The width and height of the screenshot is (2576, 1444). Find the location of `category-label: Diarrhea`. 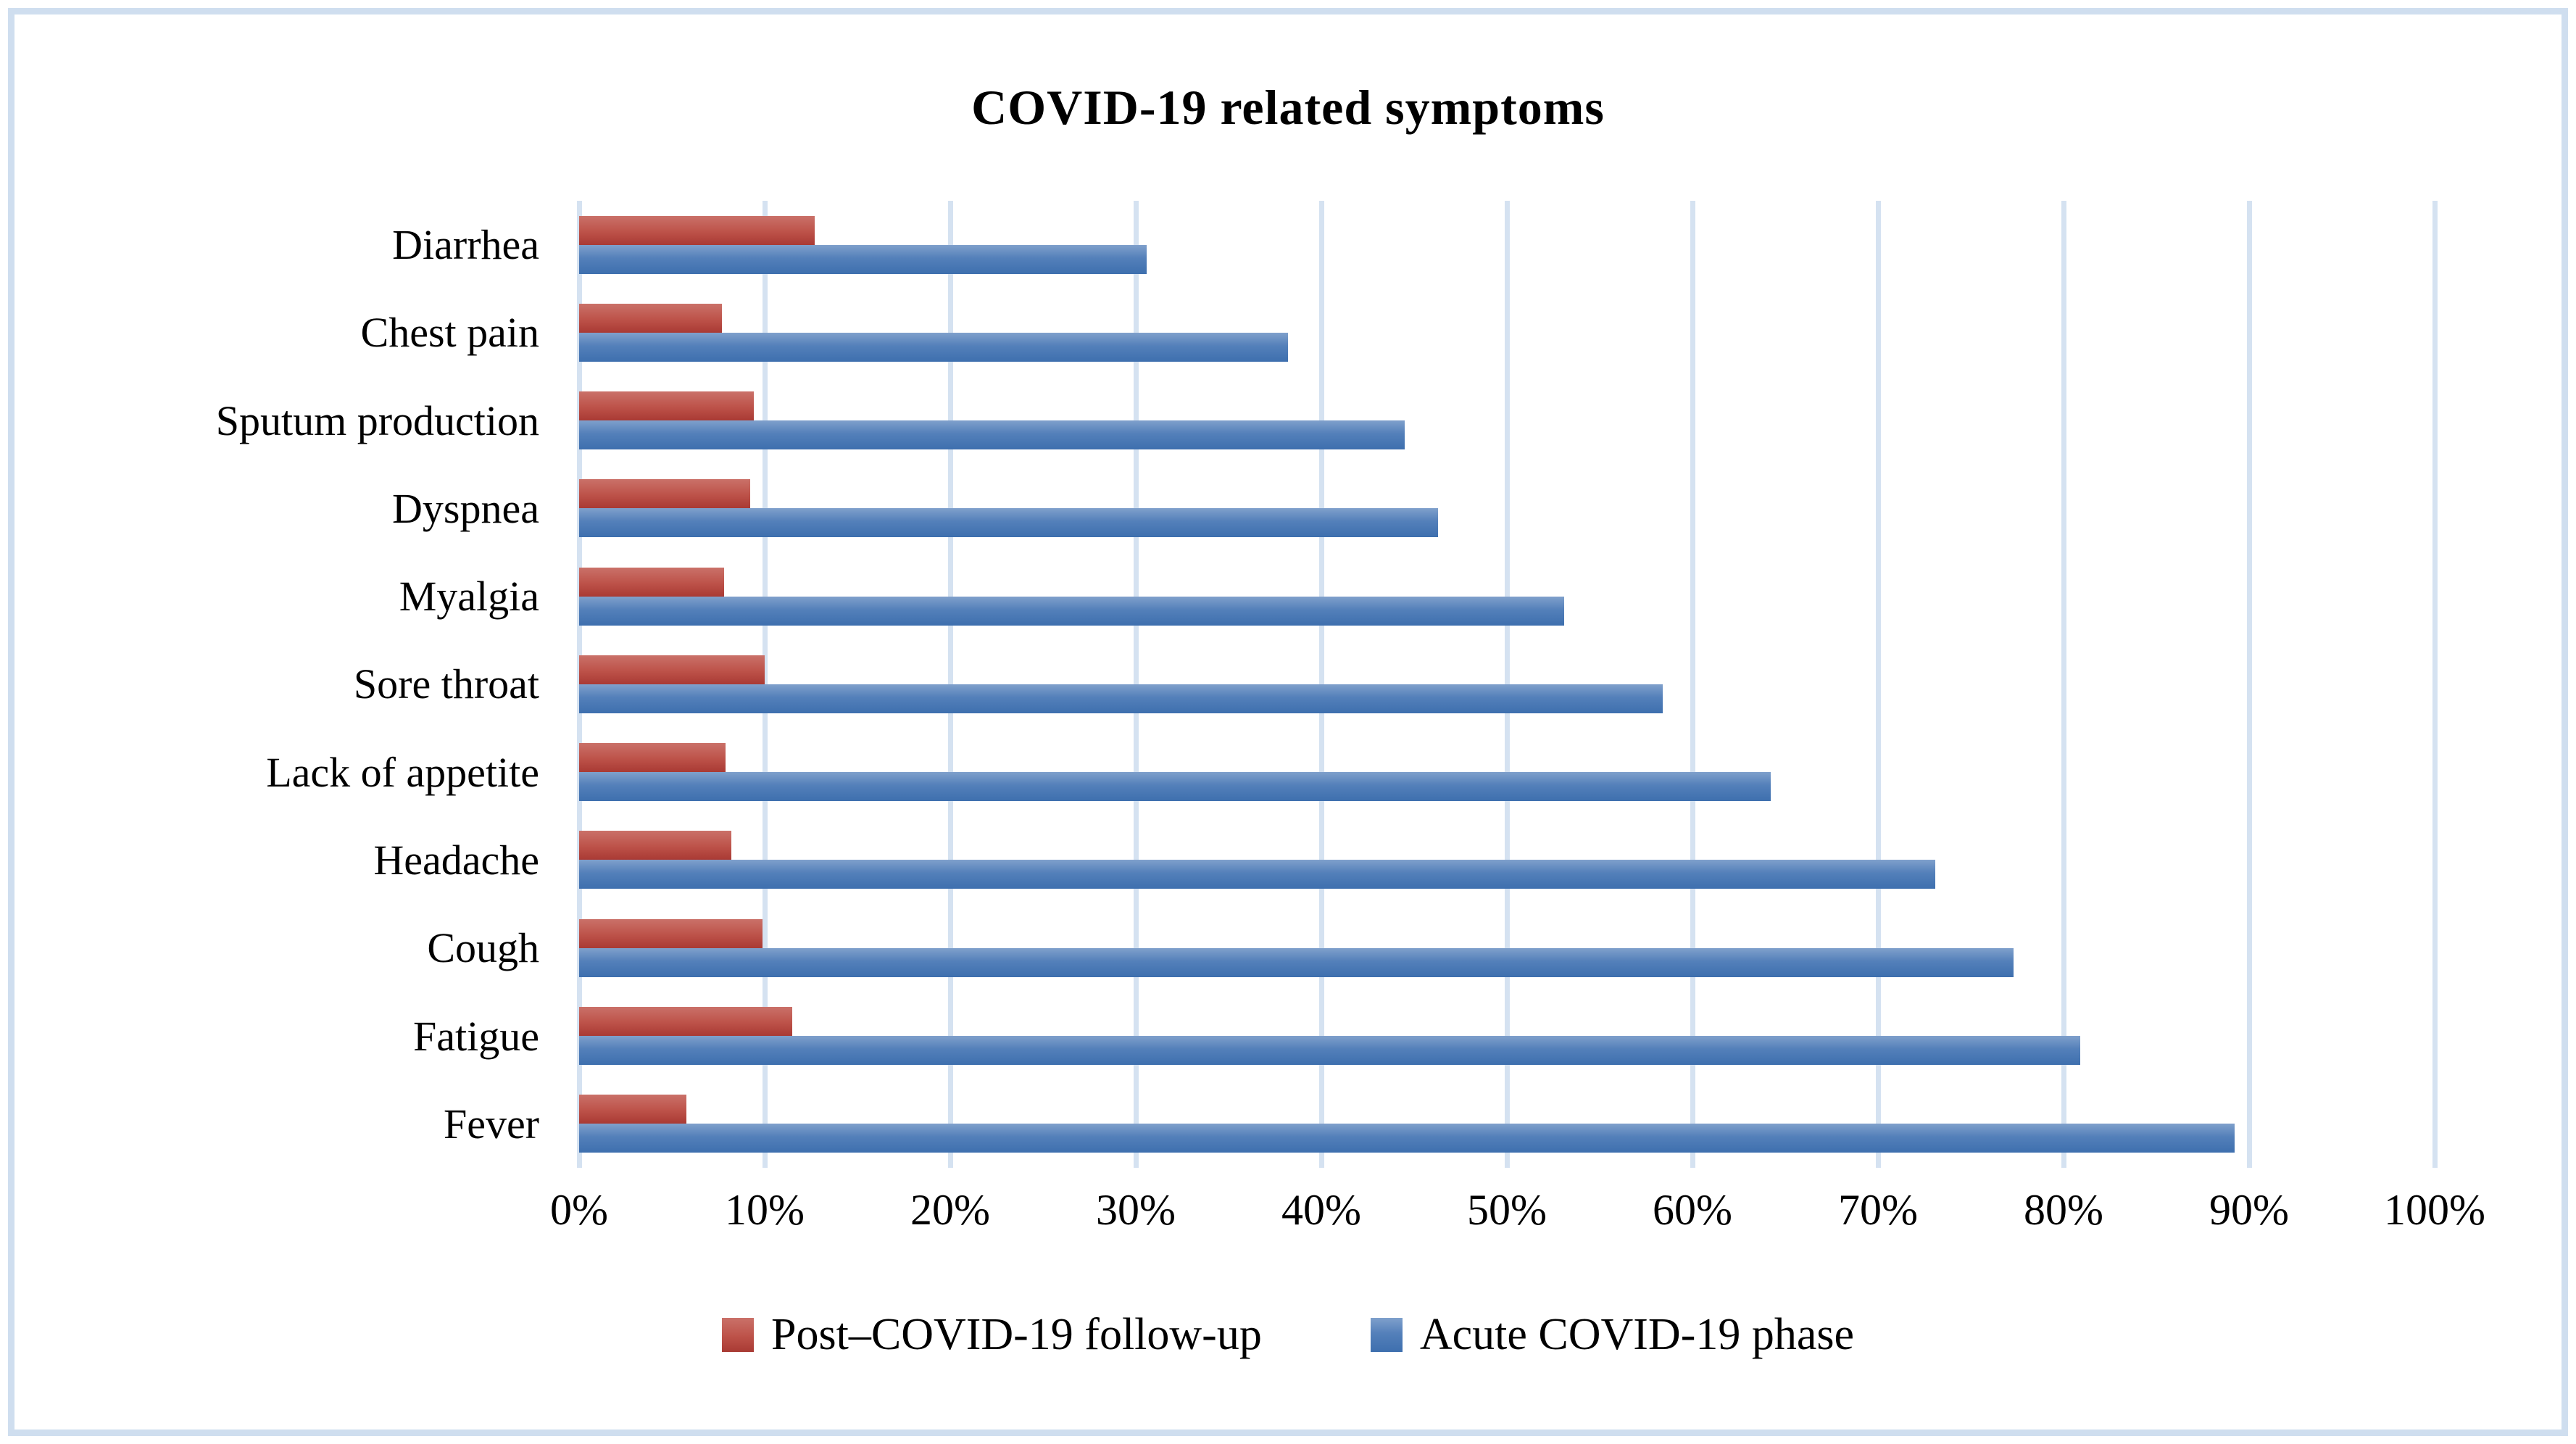

category-label: Diarrhea is located at coordinates (465, 245).